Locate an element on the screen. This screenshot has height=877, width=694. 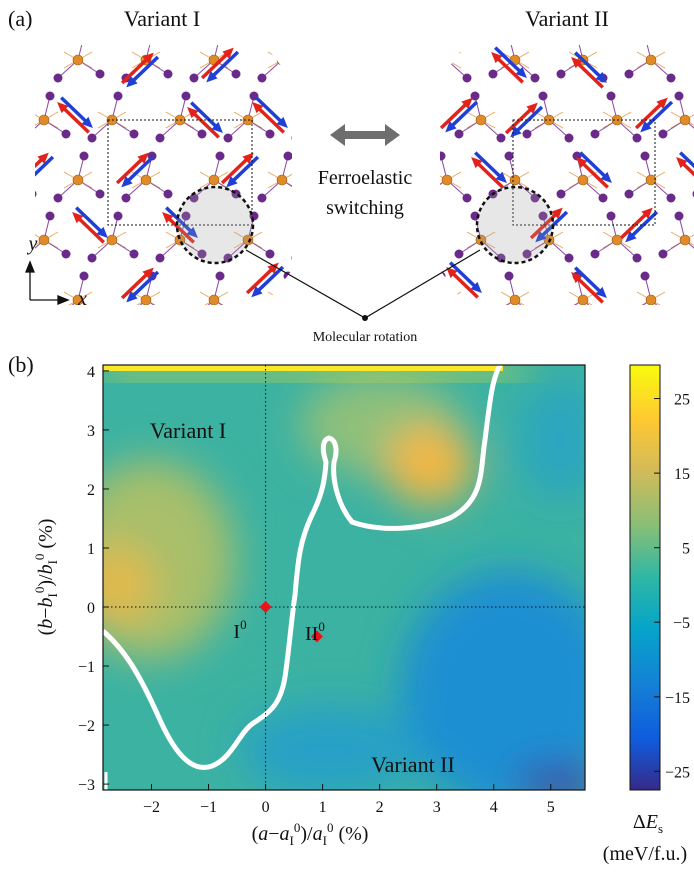
colorbar-tick-label: 25 is located at coordinates (682, 400).